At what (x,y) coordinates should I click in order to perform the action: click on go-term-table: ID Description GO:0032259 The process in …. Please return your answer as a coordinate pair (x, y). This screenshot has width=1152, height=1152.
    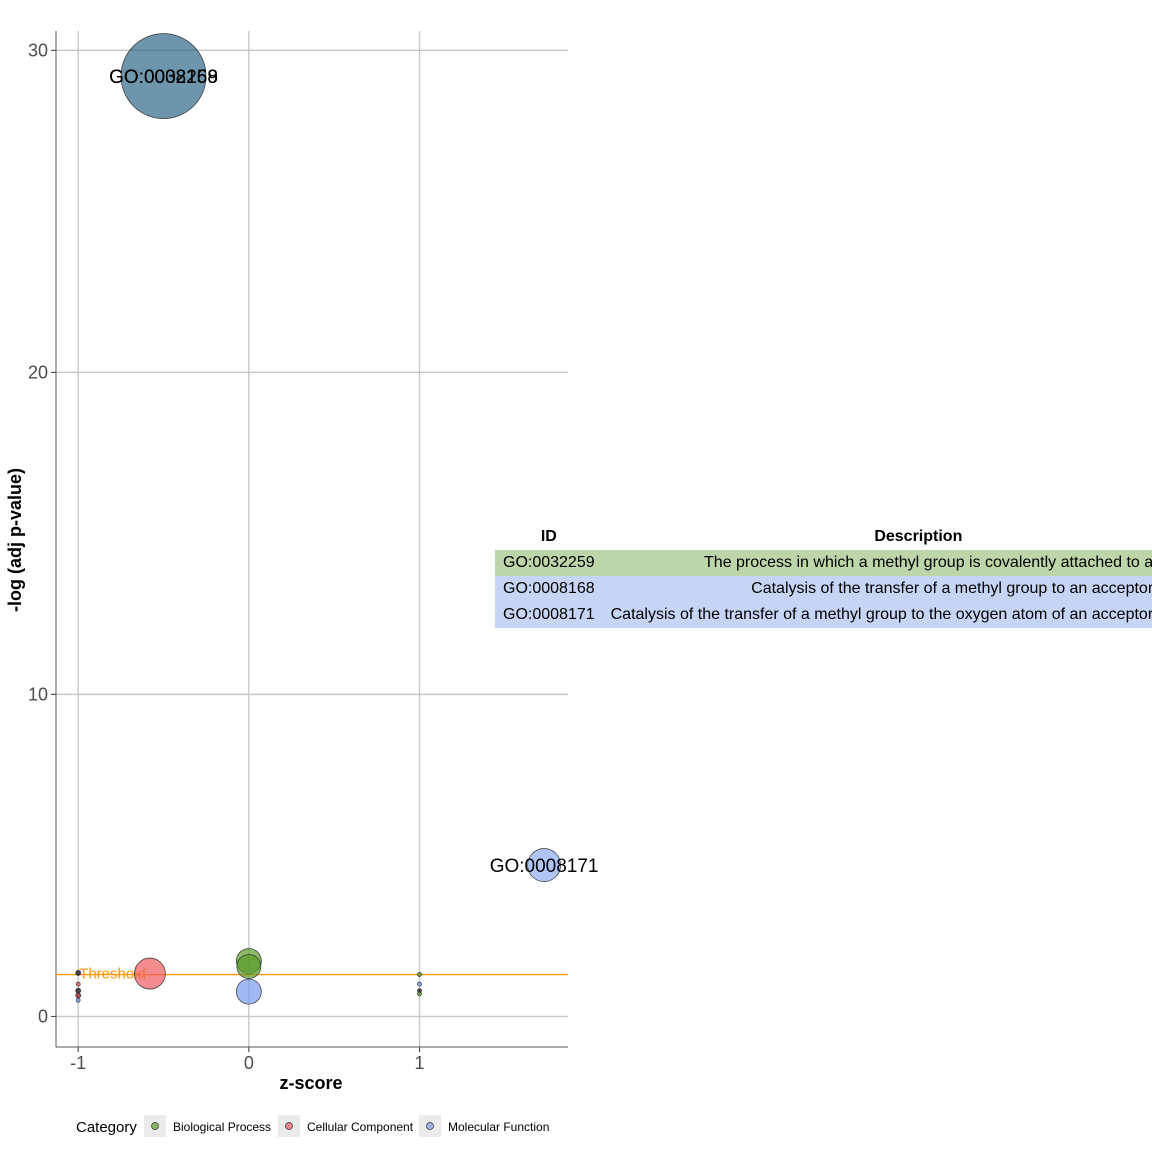
    Looking at the image, I should click on (823, 576).